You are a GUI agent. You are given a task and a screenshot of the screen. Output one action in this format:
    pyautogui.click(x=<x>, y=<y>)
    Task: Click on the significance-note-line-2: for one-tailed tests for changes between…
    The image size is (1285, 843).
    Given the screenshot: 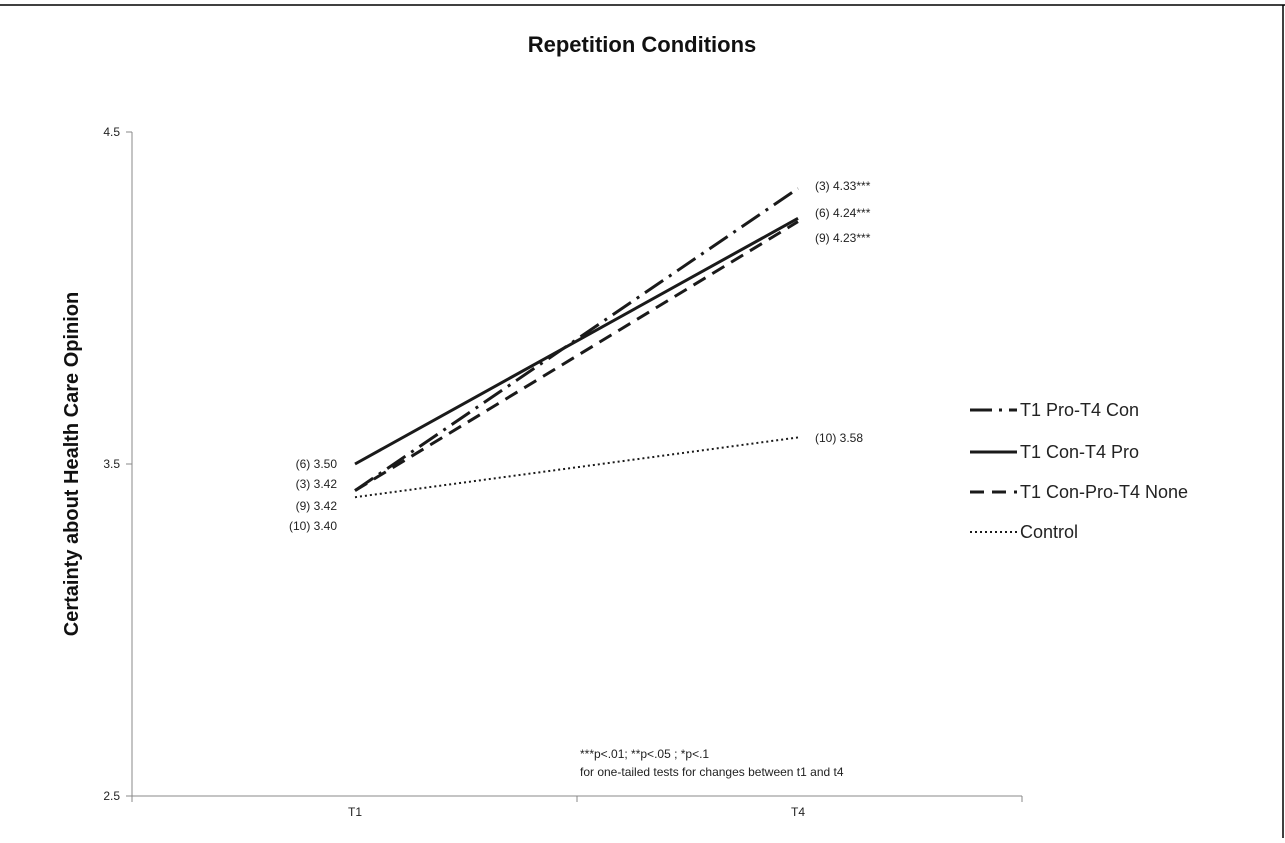 What is the action you would take?
    pyautogui.click(x=712, y=772)
    